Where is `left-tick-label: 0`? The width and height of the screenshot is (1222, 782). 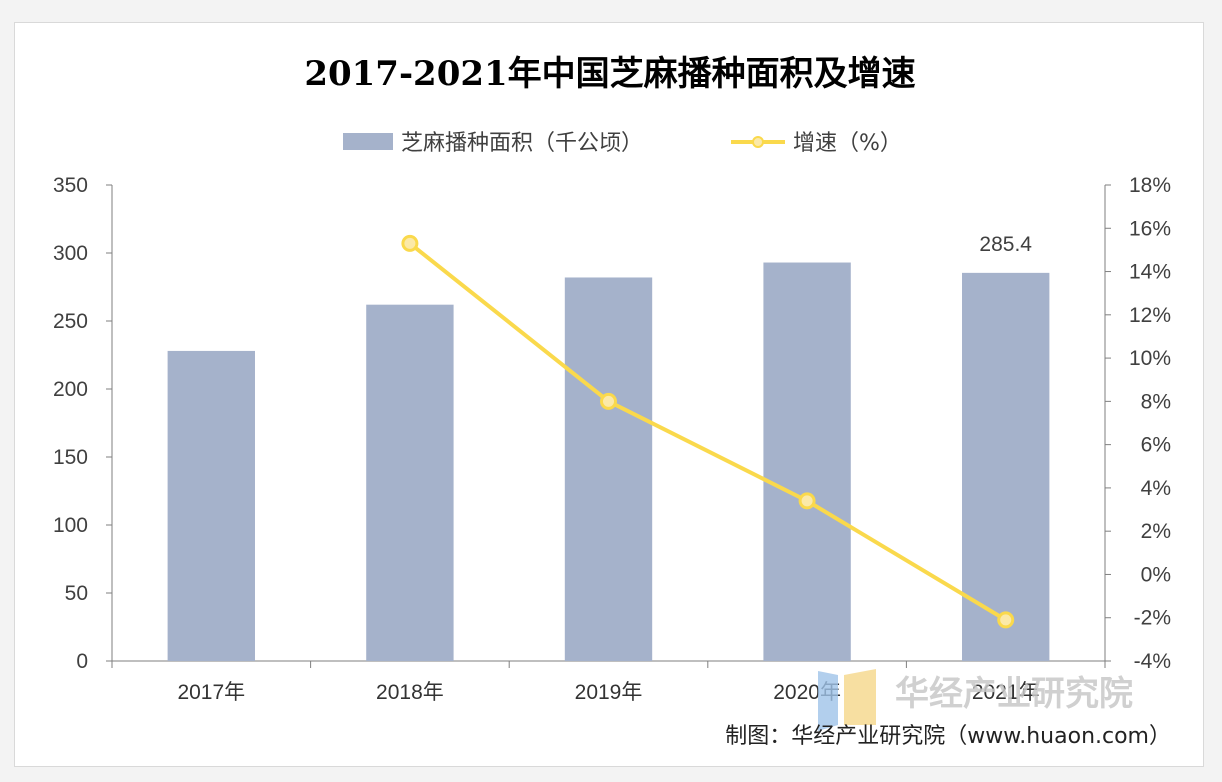
left-tick-label: 0 is located at coordinates (82, 661).